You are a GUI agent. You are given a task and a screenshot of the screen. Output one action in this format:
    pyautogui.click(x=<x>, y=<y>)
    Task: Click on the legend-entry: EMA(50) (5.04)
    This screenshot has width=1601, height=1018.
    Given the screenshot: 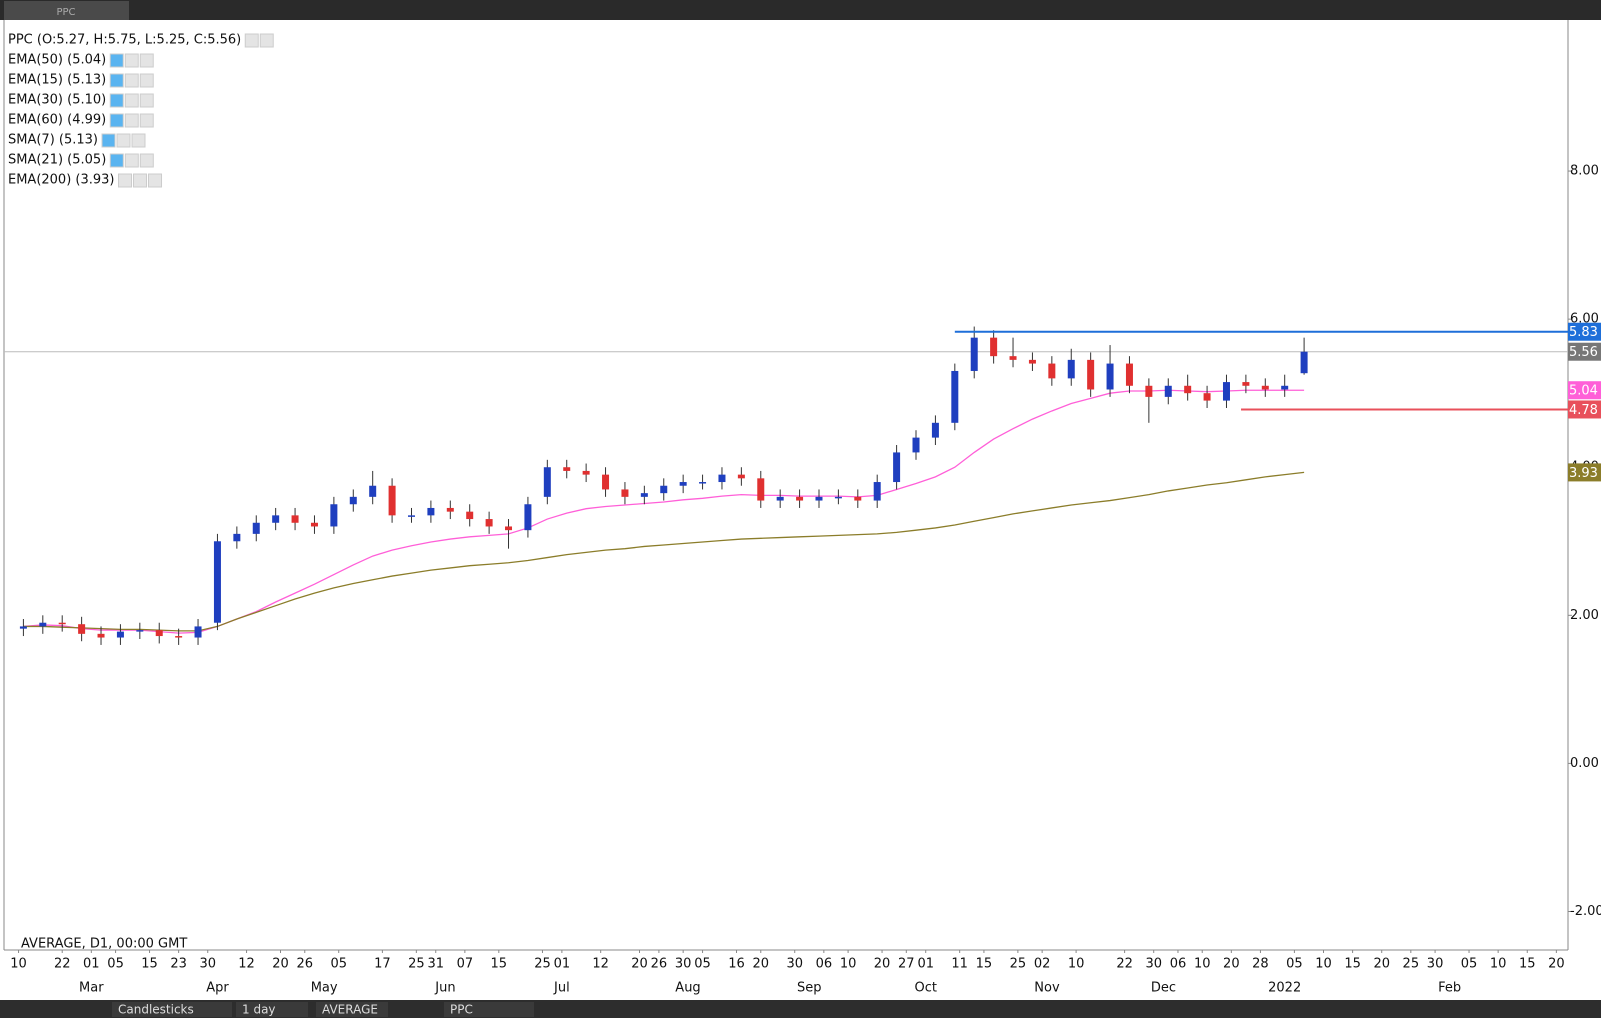 What is the action you would take?
    pyautogui.click(x=57, y=60)
    